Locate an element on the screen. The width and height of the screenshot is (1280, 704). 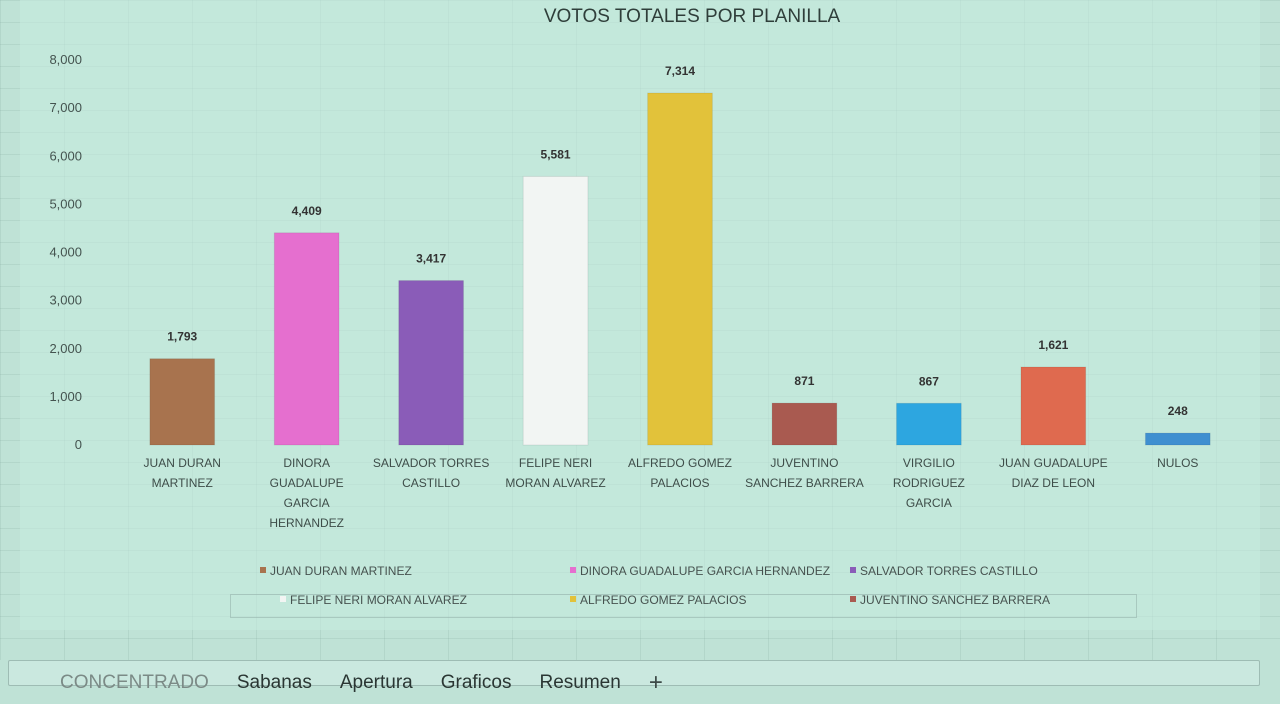
y-tick-label: 3,000 is located at coordinates (65, 300).